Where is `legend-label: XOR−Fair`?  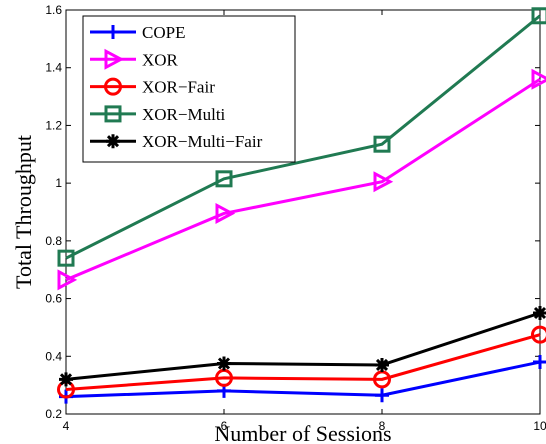
legend-label: XOR−Fair is located at coordinates (178, 87).